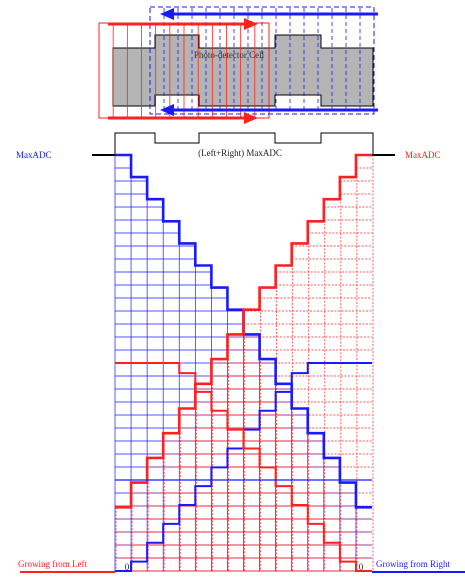 The image size is (465, 577). What do you see at coordinates (167, 110) in the screenshot?
I see `blue-arrow-bottom-head` at bounding box center [167, 110].